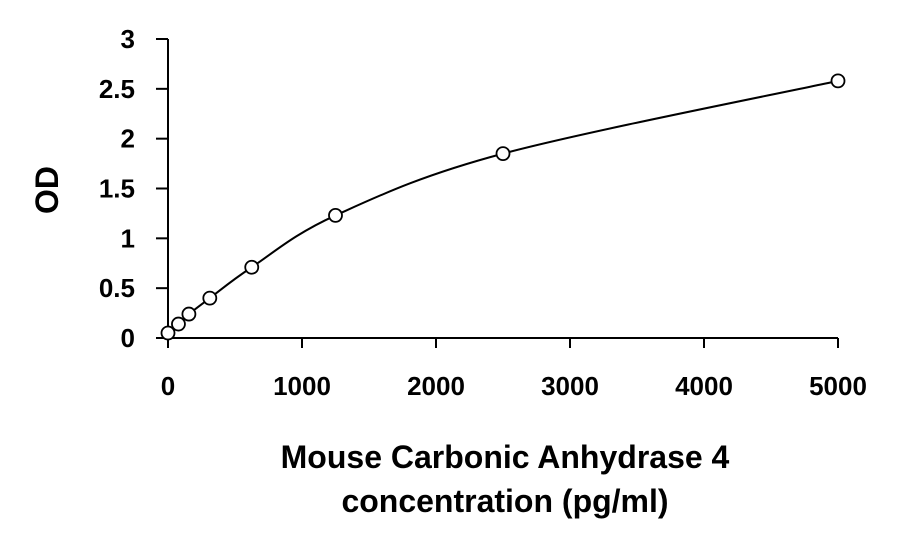  Describe the element at coordinates (117, 189) in the screenshot. I see `y-tick-label: 1.5` at that location.